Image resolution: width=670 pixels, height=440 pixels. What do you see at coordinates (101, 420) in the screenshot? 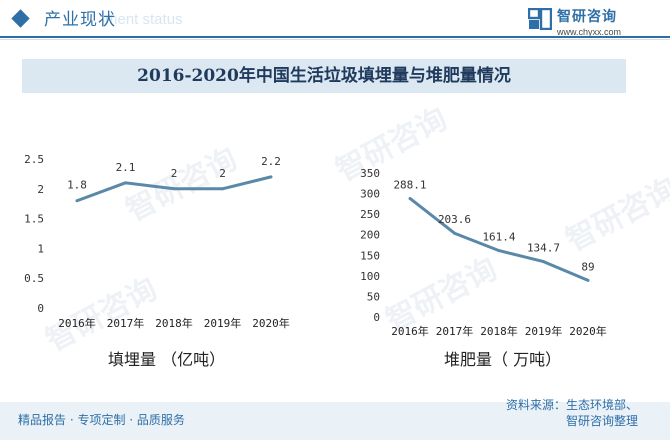
I see `footer-tagline: 精品报告 · 专项定制 · 品质服务` at bounding box center [101, 420].